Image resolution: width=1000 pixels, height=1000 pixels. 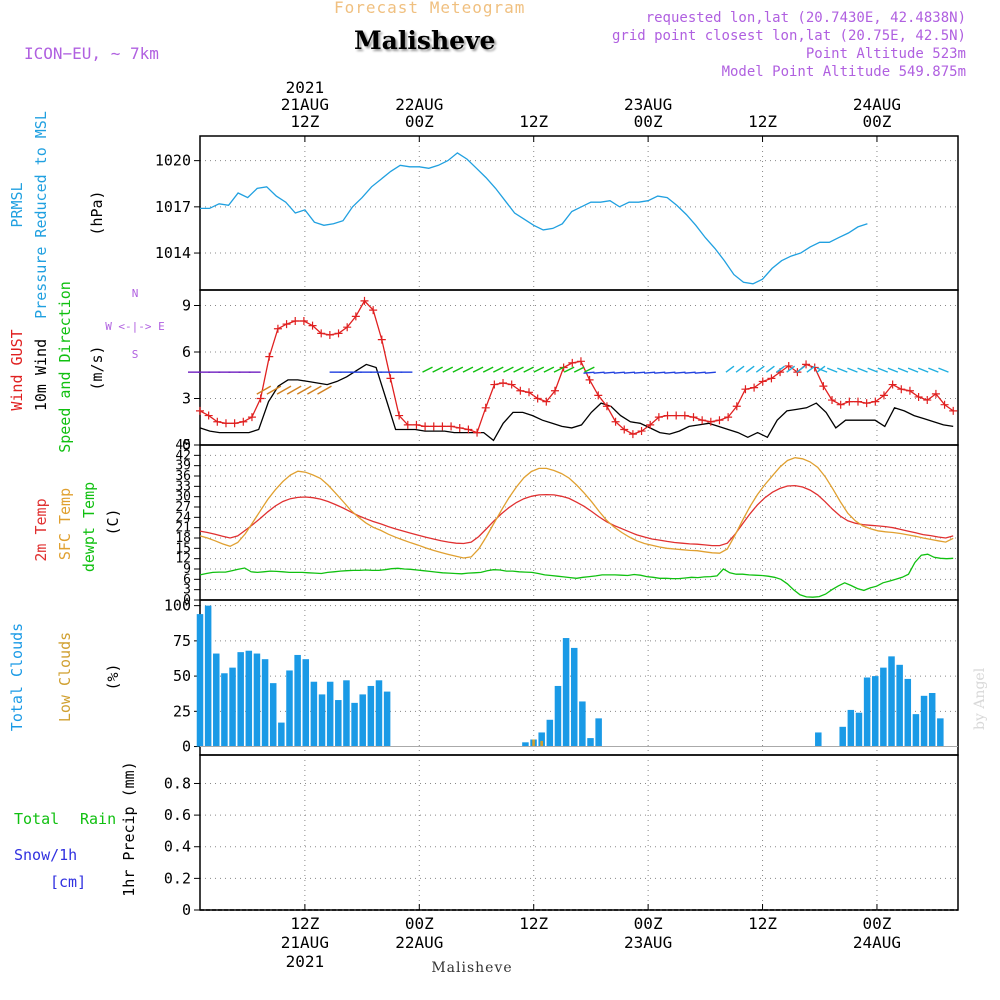 I want to click on compass-north: N, so click(x=135, y=293).